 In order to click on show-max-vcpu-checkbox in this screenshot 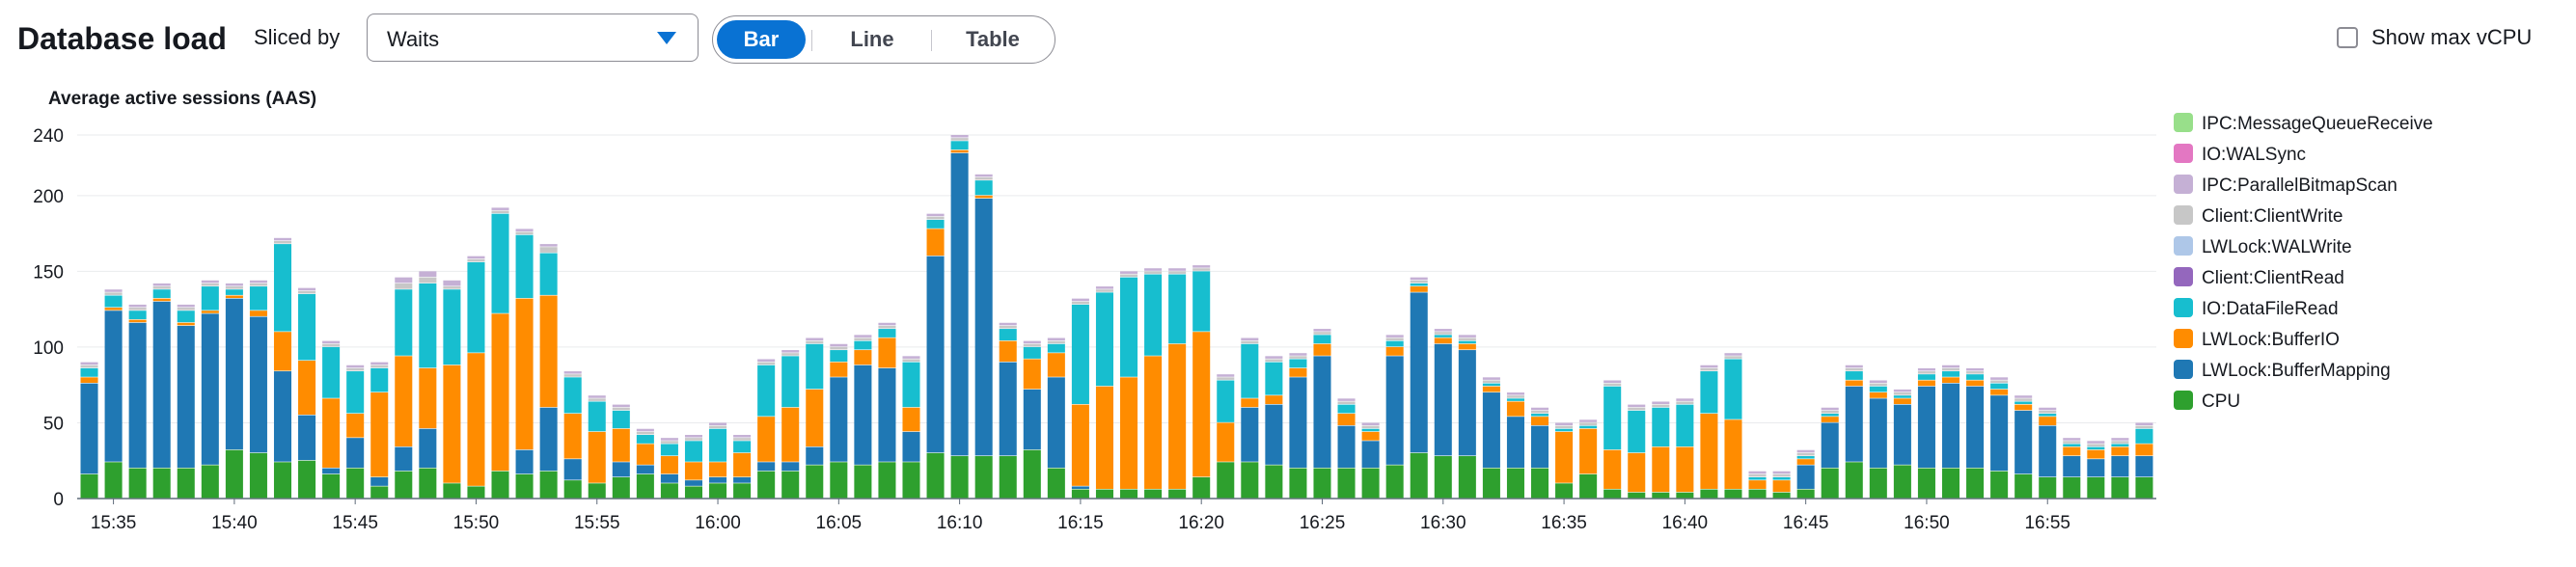, I will do `click(2348, 37)`.